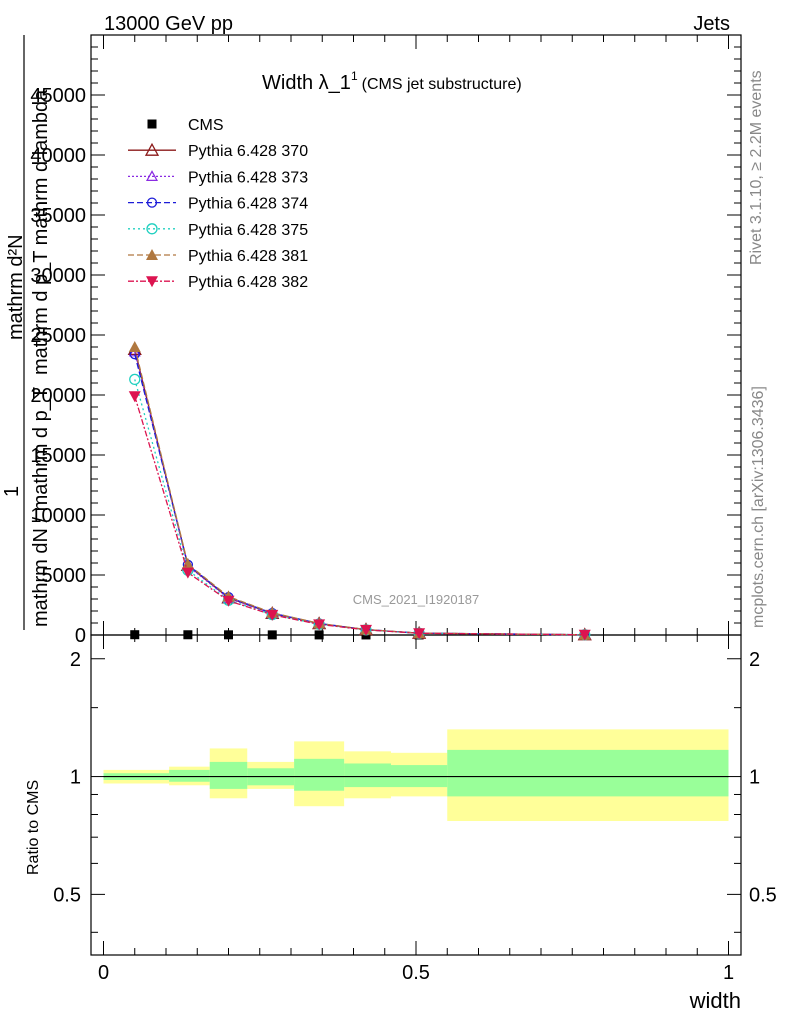  Describe the element at coordinates (152, 202) in the screenshot. I see `legend-marker-p374` at that location.